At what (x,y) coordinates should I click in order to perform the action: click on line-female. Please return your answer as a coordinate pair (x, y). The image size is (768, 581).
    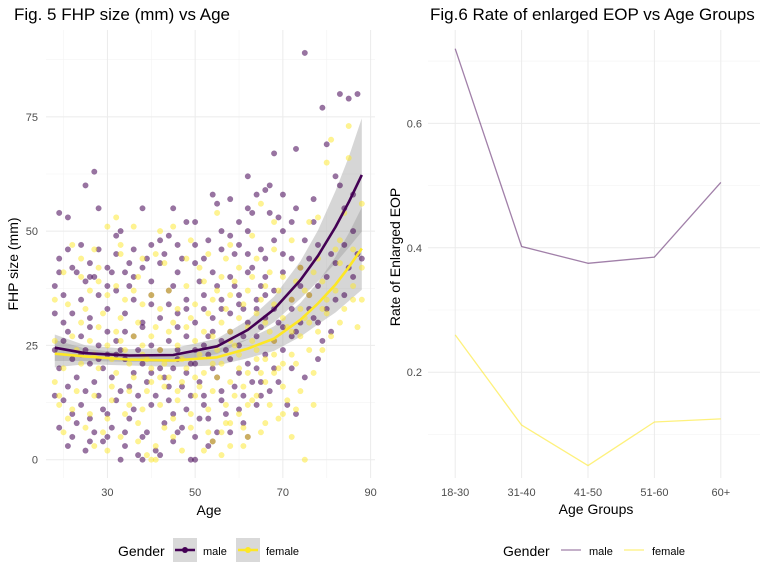
    Looking at the image, I should click on (587, 400).